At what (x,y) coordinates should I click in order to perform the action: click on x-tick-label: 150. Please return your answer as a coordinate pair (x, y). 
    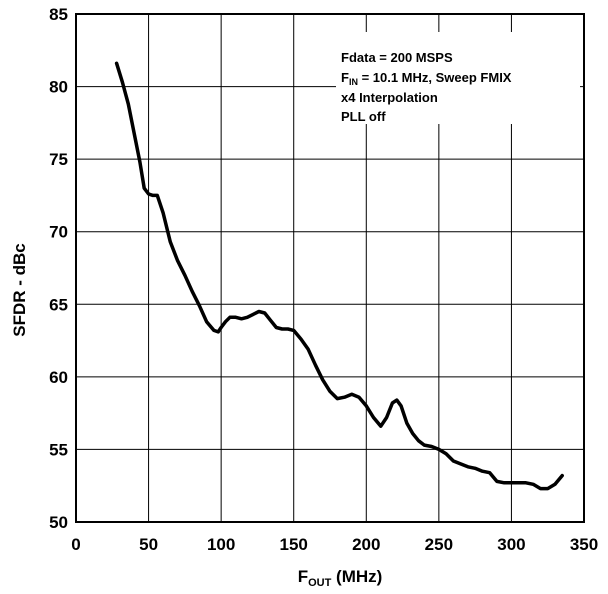
    Looking at the image, I should click on (294, 544).